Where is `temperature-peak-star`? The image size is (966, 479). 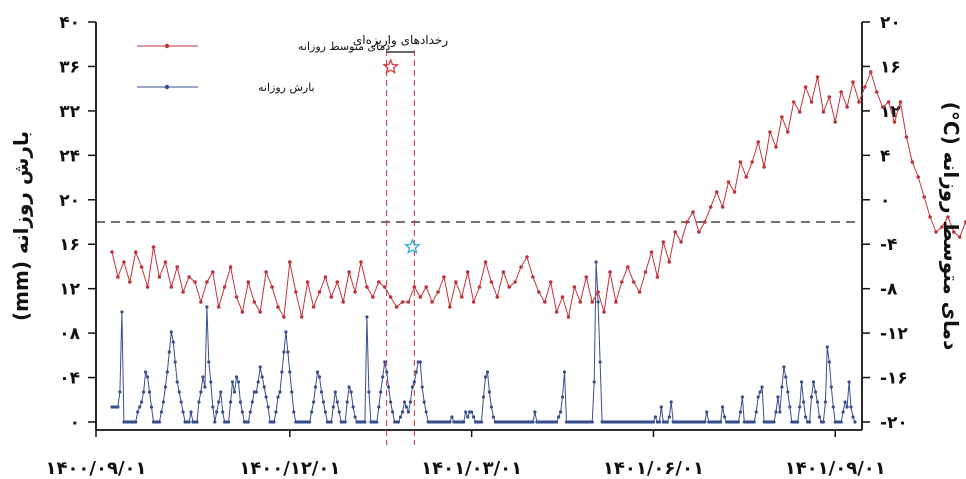
temperature-peak-star is located at coordinates (391, 66).